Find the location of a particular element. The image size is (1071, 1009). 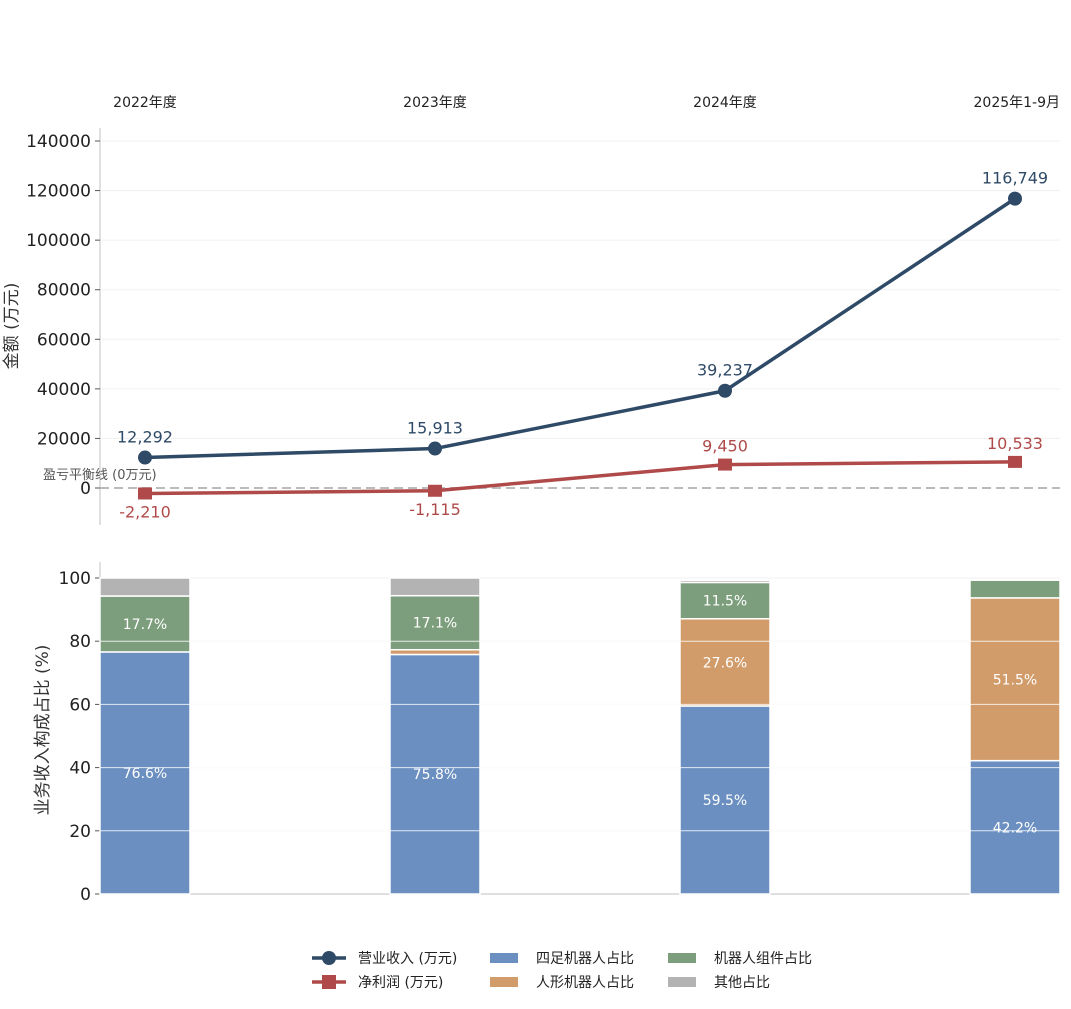

net-profit-data-label: -2,210 is located at coordinates (145, 511).